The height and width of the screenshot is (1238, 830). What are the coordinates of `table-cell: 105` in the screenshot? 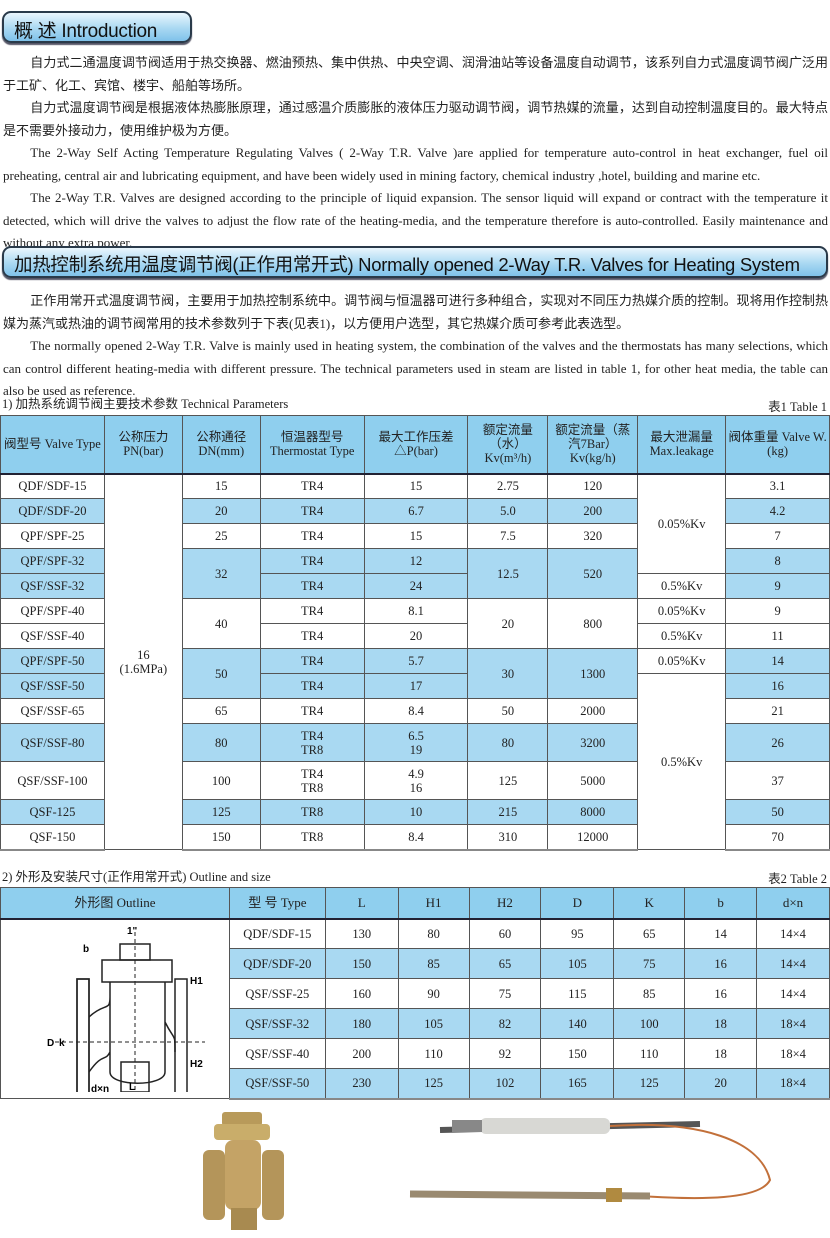 It's located at (433, 1023).